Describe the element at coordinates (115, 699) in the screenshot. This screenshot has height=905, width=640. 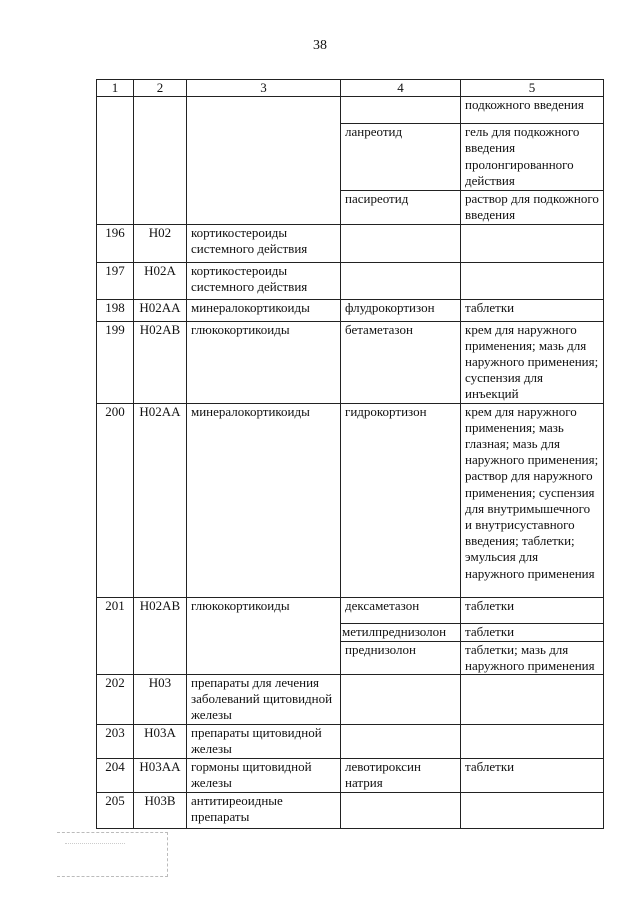
I see `row-number: 202` at that location.